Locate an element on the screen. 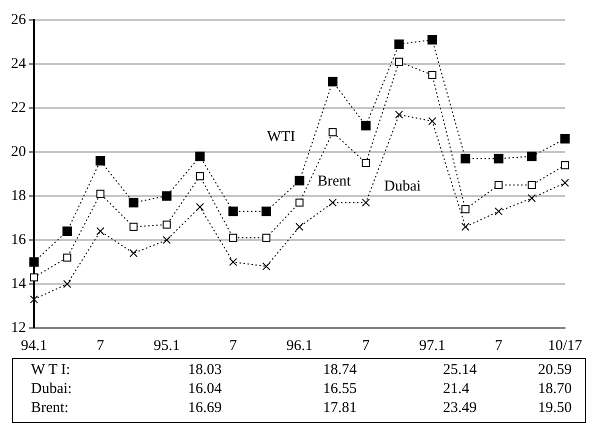 The height and width of the screenshot is (444, 595). series-label: WTI is located at coordinates (281, 137).